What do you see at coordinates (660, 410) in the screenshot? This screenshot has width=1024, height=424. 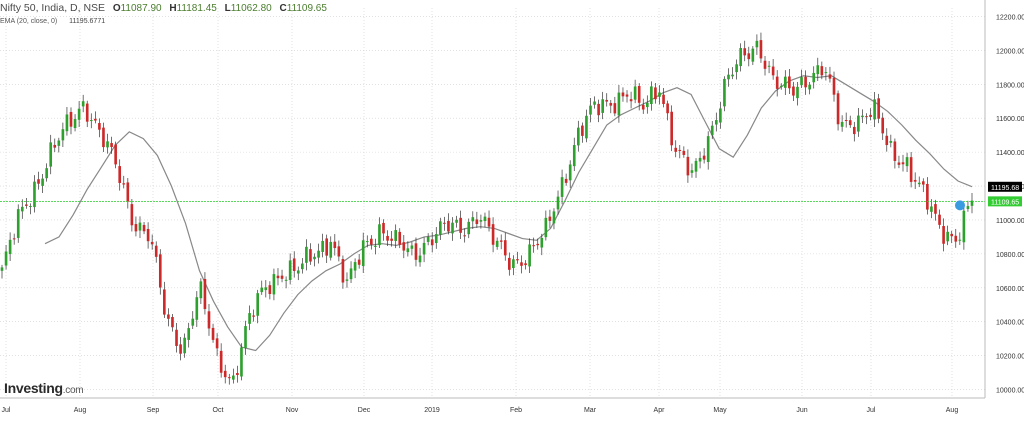 I see `x-tick-label: Apr` at bounding box center [660, 410].